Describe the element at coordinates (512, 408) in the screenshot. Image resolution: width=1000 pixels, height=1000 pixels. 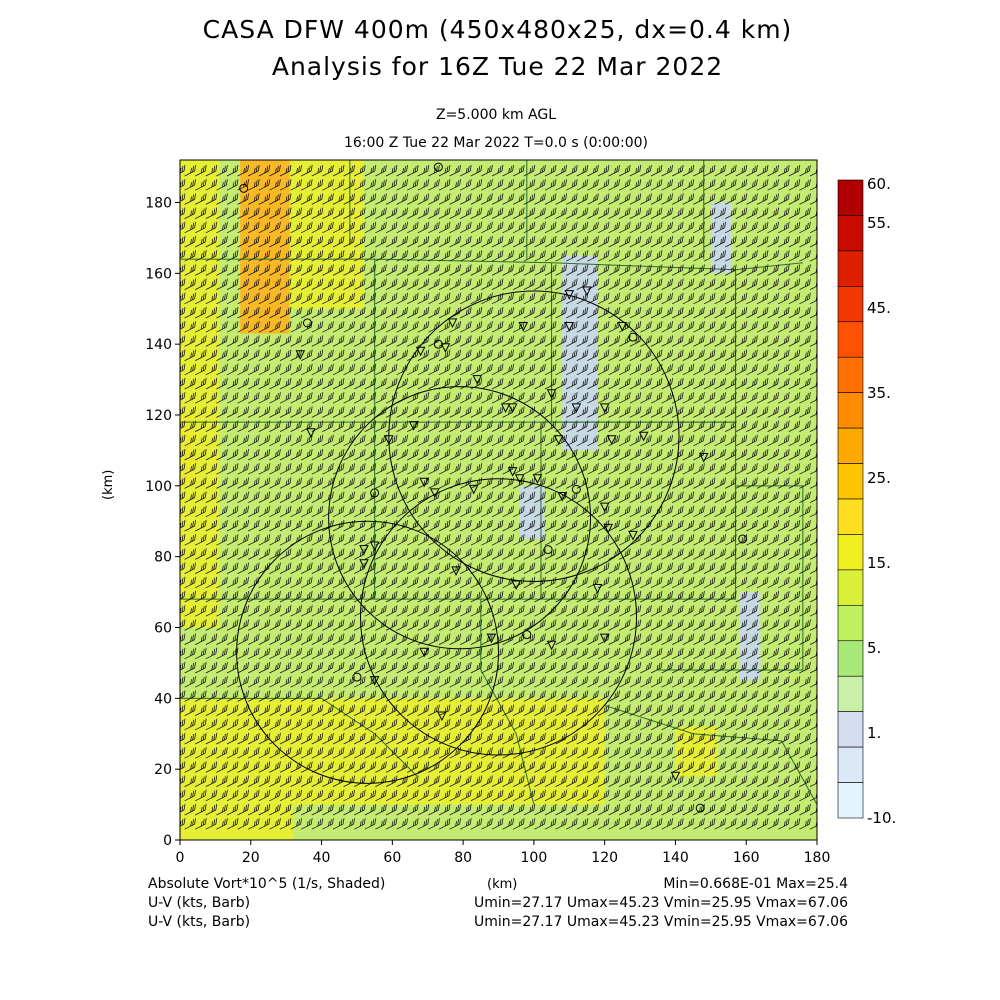
I see `observation-marker` at that location.